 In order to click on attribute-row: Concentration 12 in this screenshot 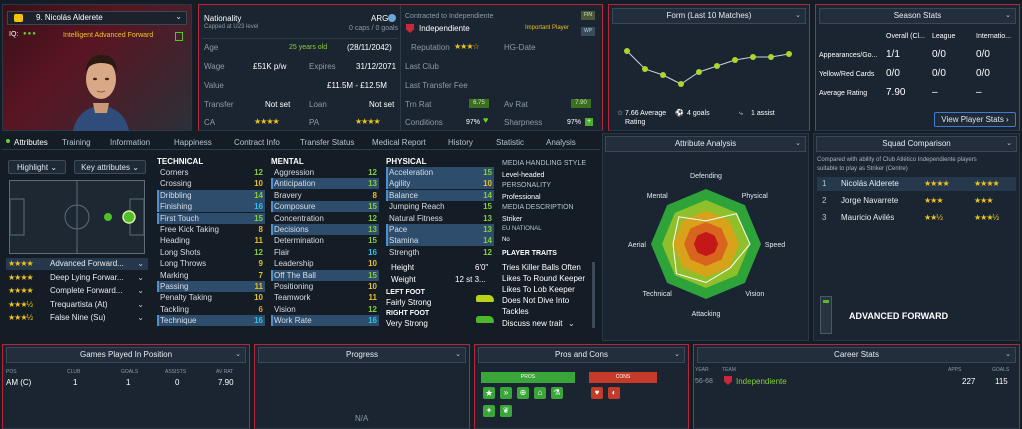, I will do `click(325, 218)`.